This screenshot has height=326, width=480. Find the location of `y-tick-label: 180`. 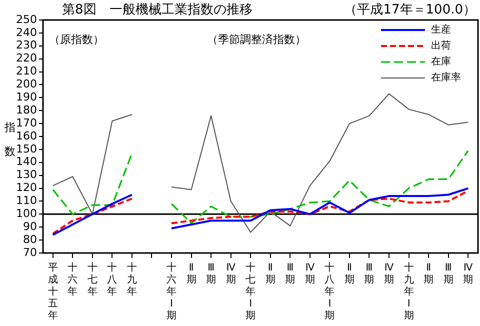

y-tick-label: 180 is located at coordinates (26, 109).